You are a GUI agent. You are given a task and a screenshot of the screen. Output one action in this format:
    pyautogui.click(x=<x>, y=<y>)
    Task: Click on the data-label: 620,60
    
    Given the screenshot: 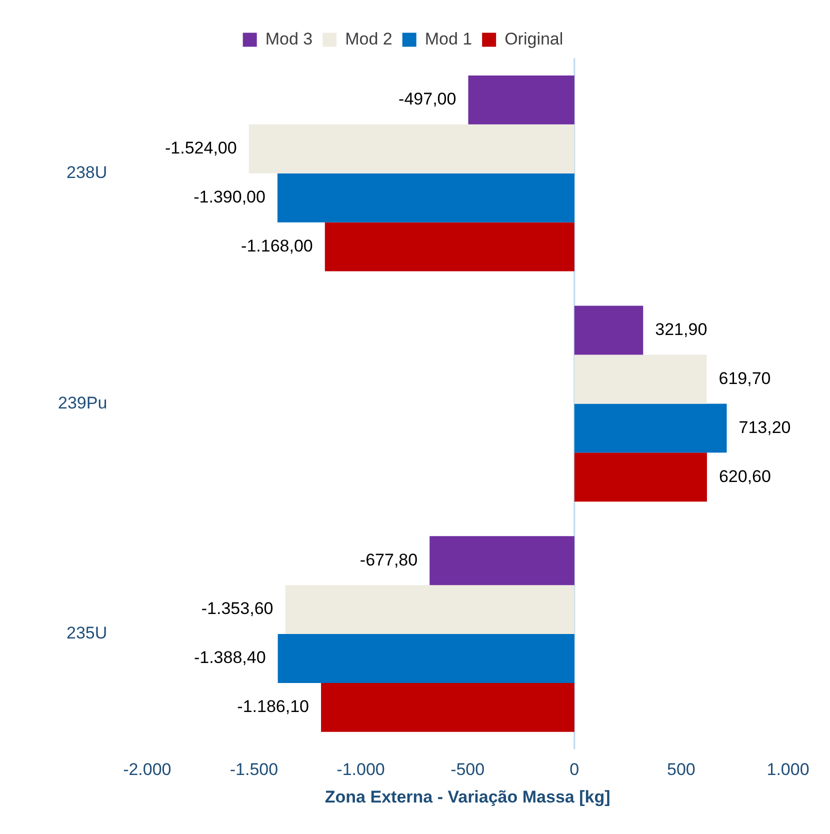 What is the action you would take?
    pyautogui.click(x=744, y=476)
    